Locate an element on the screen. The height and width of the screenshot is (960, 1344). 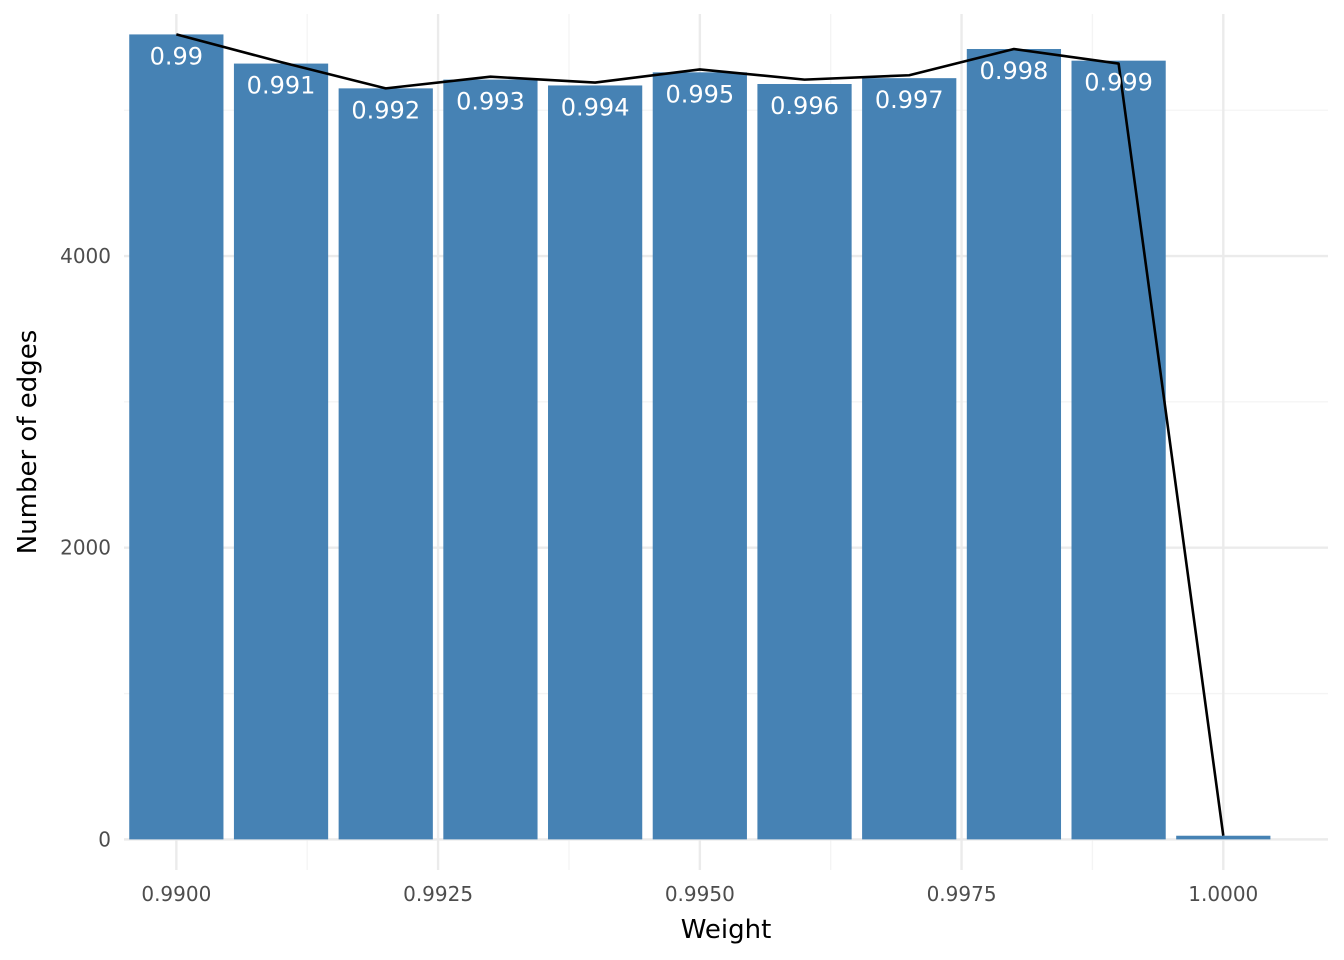
x-tick-label: 0.9975 is located at coordinates (962, 894).